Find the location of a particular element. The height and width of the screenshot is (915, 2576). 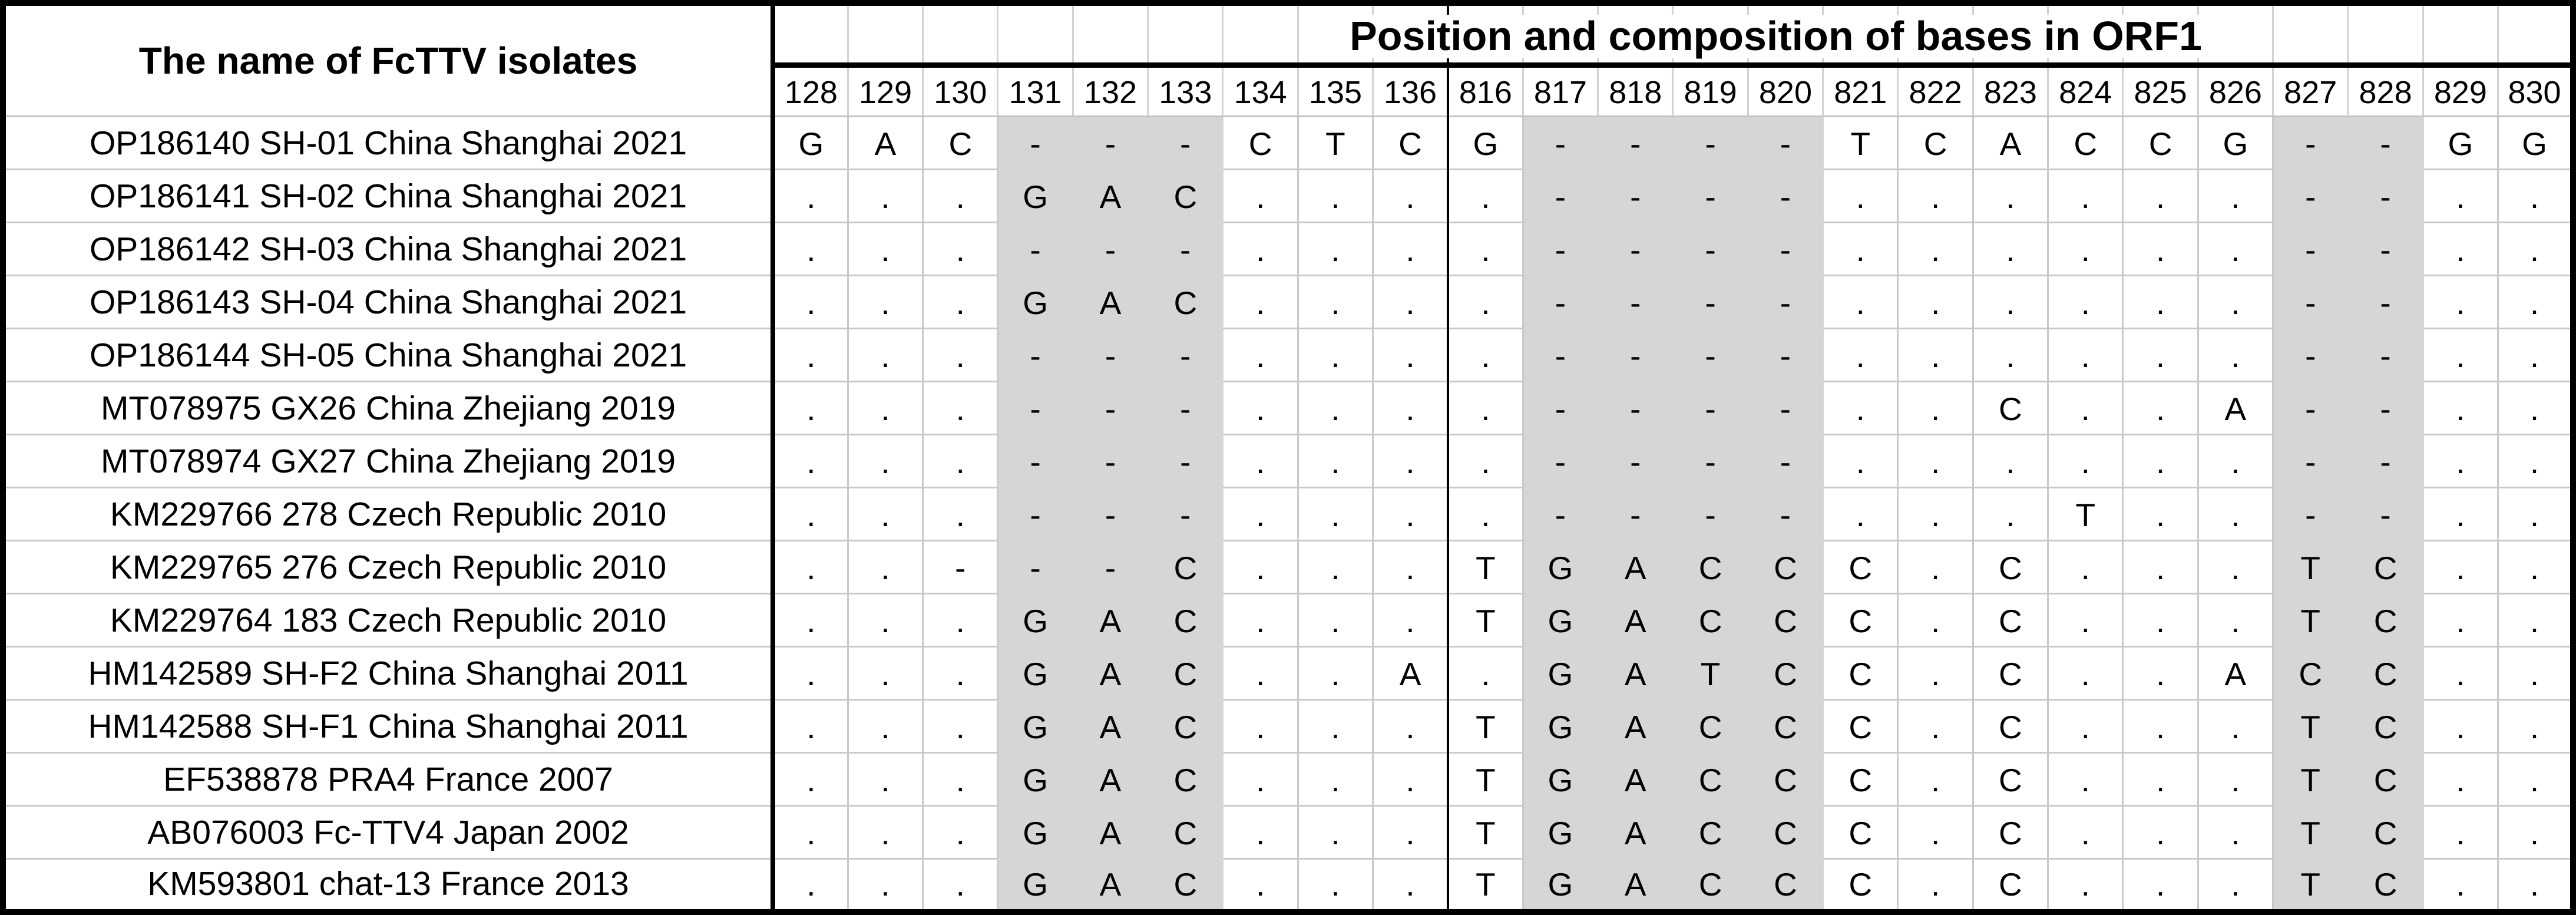

position-header-818: 818 is located at coordinates (1636, 91).